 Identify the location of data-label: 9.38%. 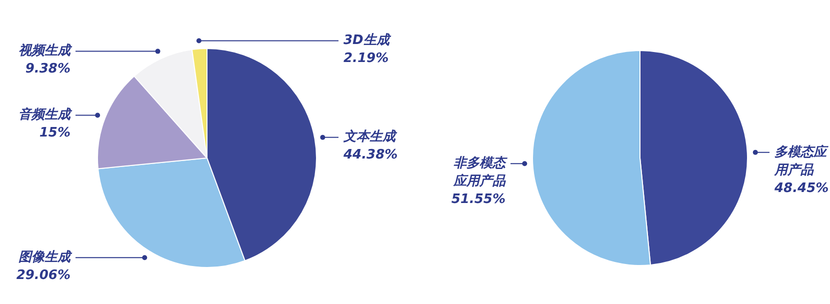
(47, 69).